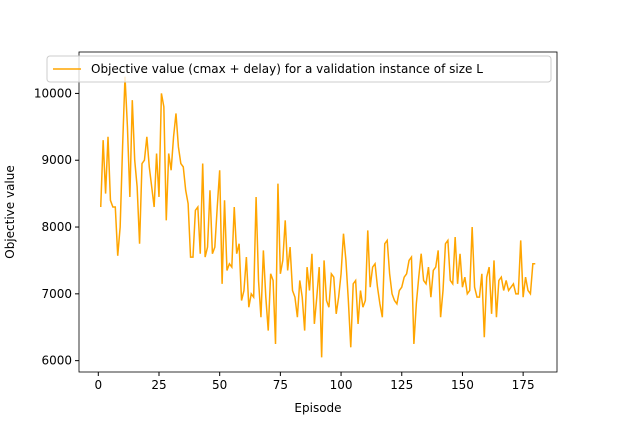 This screenshot has width=620, height=422. What do you see at coordinates (219, 385) in the screenshot?
I see `x-tick-label: 50` at bounding box center [219, 385].